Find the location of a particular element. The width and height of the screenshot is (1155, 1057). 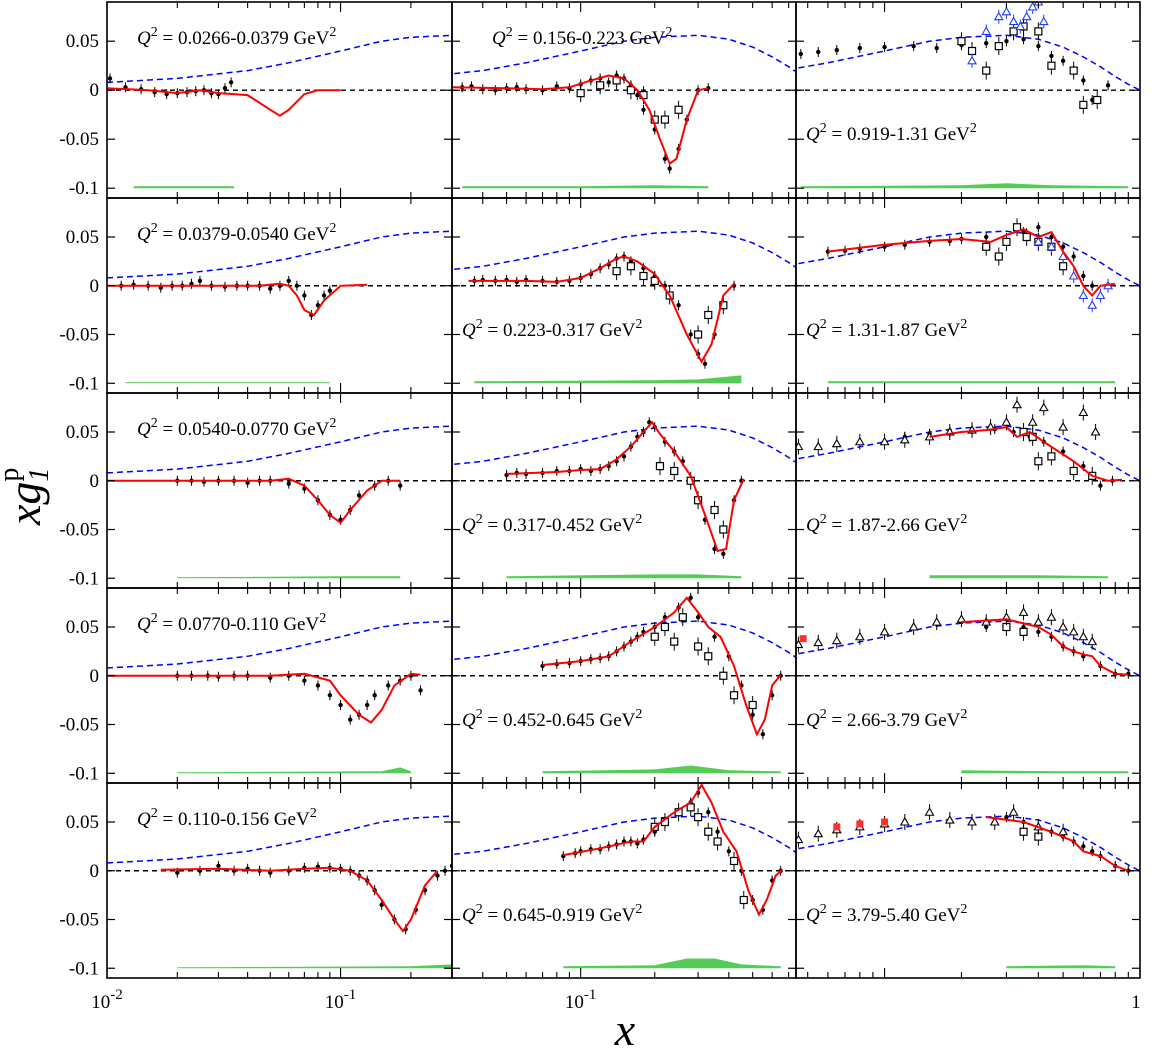

panel-r4-c1: Q2 = 0.645-0.919 GeV2 is located at coordinates (624, 880).